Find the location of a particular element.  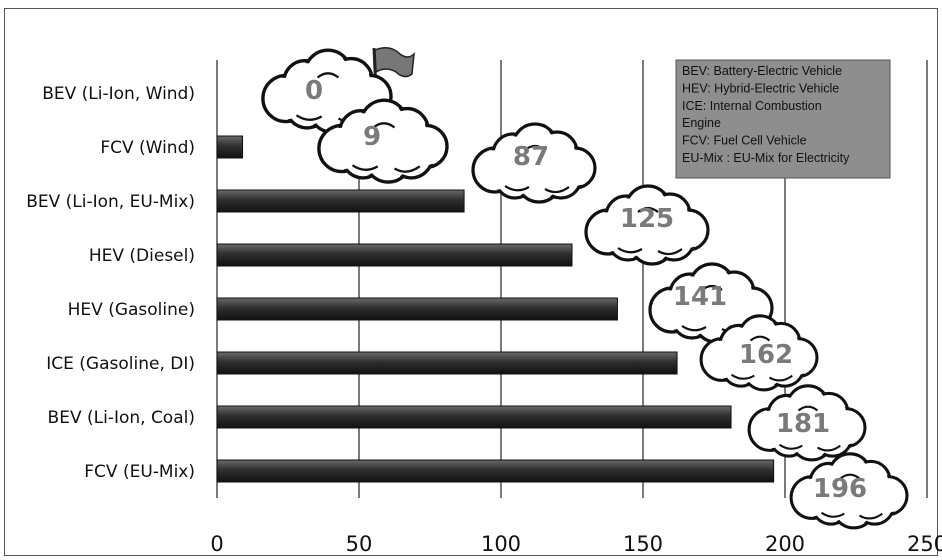

x-tick-label: 100 is located at coordinates (501, 544).